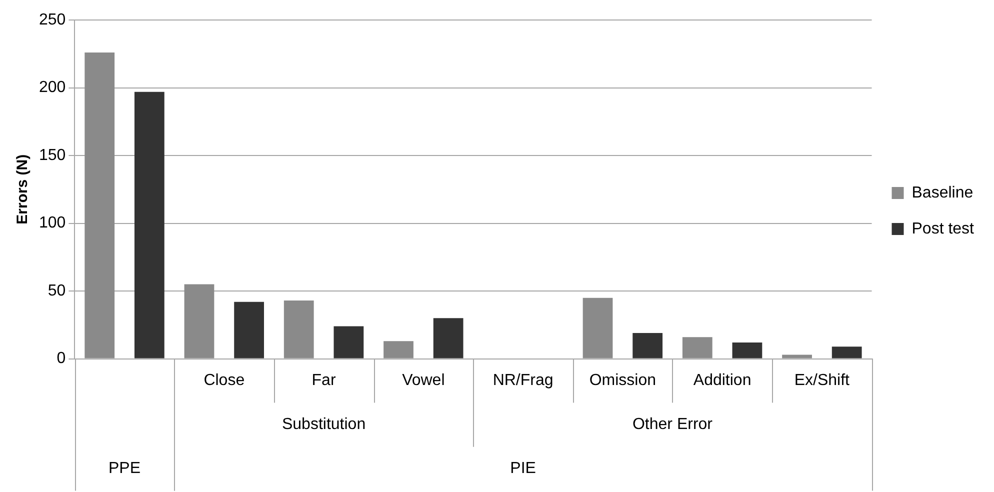 The height and width of the screenshot is (492, 994). I want to click on text: Other Error, so click(673, 425).